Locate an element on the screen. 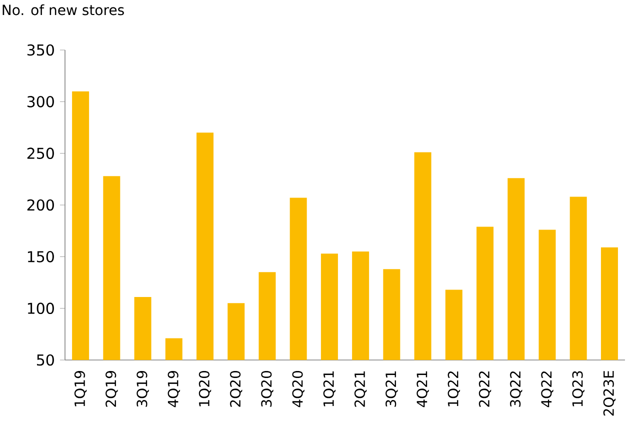 The width and height of the screenshot is (638, 428). x-tick-label: 1Q19 is located at coordinates (80, 388).